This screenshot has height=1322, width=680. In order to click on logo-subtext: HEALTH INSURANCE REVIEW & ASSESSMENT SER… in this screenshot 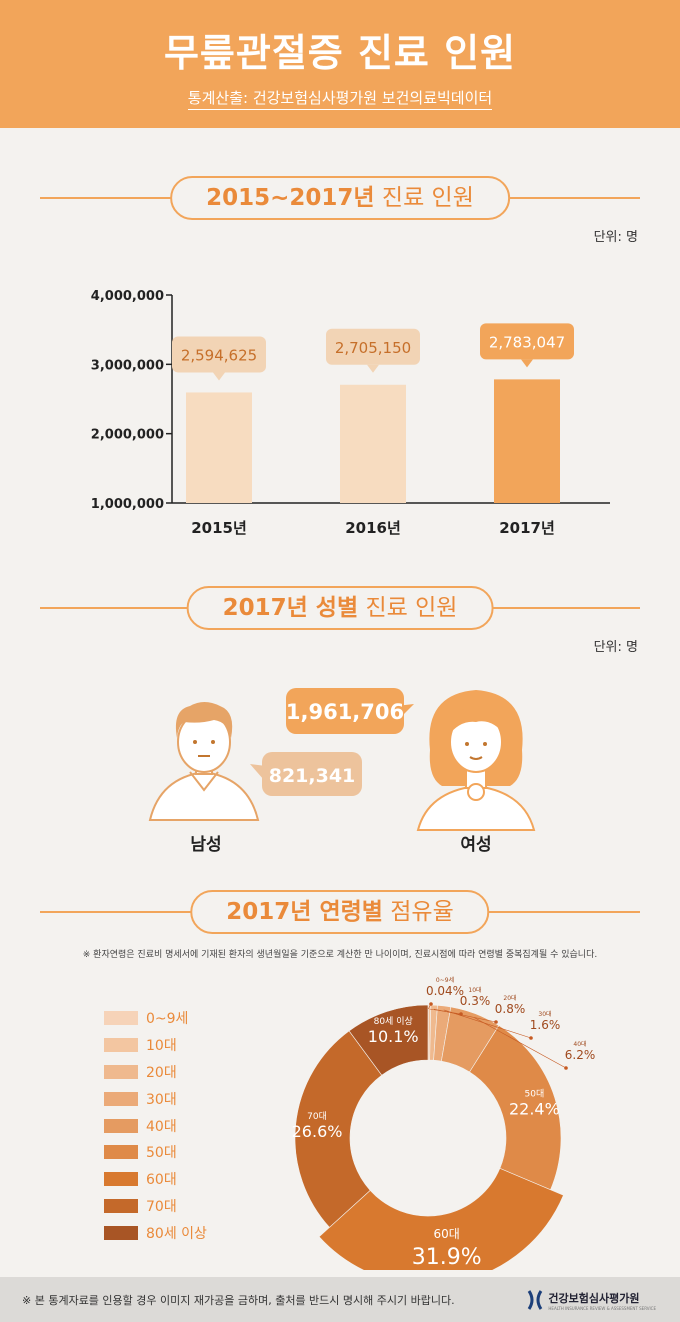, I will do `click(602, 1308)`.